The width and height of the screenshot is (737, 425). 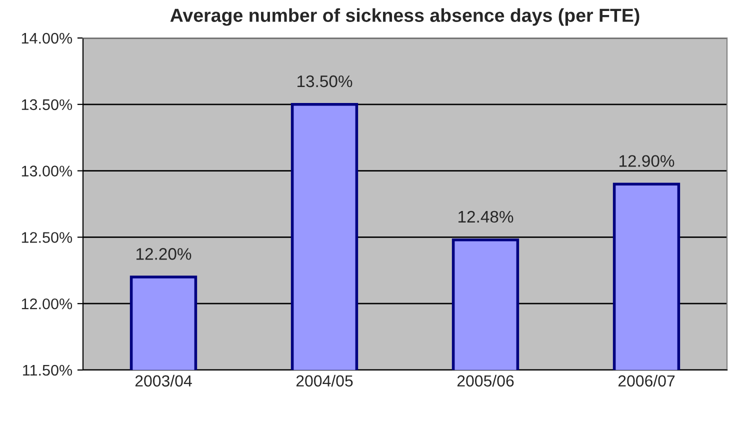 What do you see at coordinates (163, 380) in the screenshot?
I see `x-tick-label: 2003/04` at bounding box center [163, 380].